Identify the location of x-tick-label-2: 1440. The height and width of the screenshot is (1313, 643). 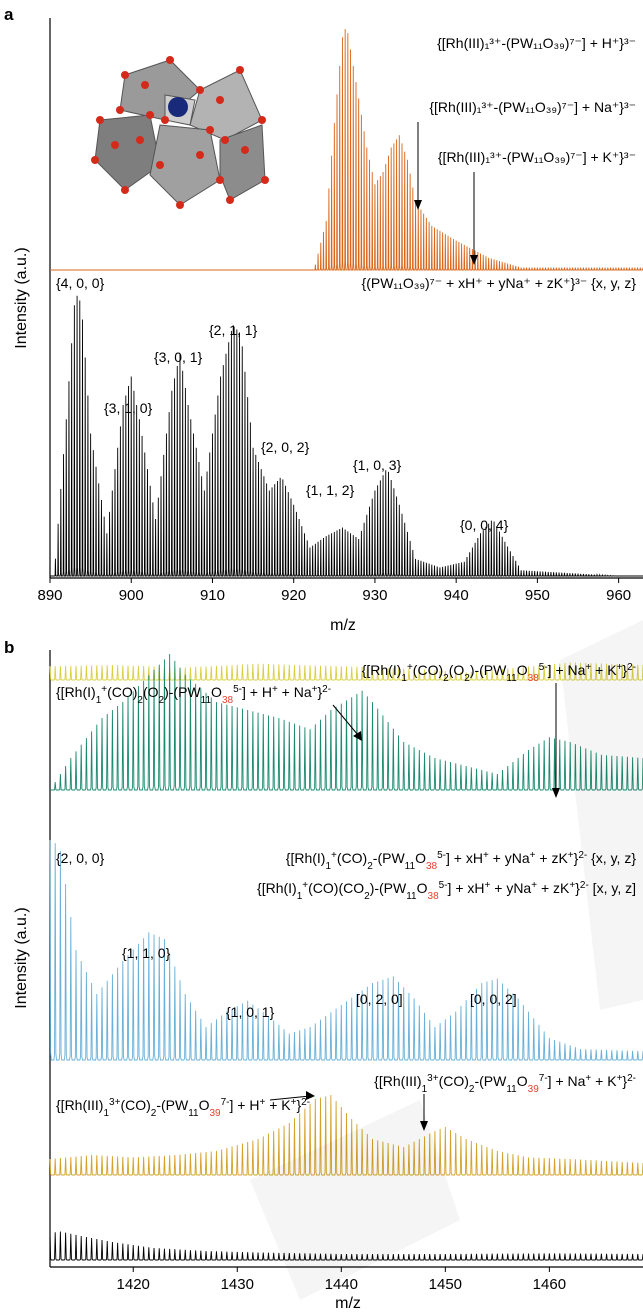
(341, 1284).